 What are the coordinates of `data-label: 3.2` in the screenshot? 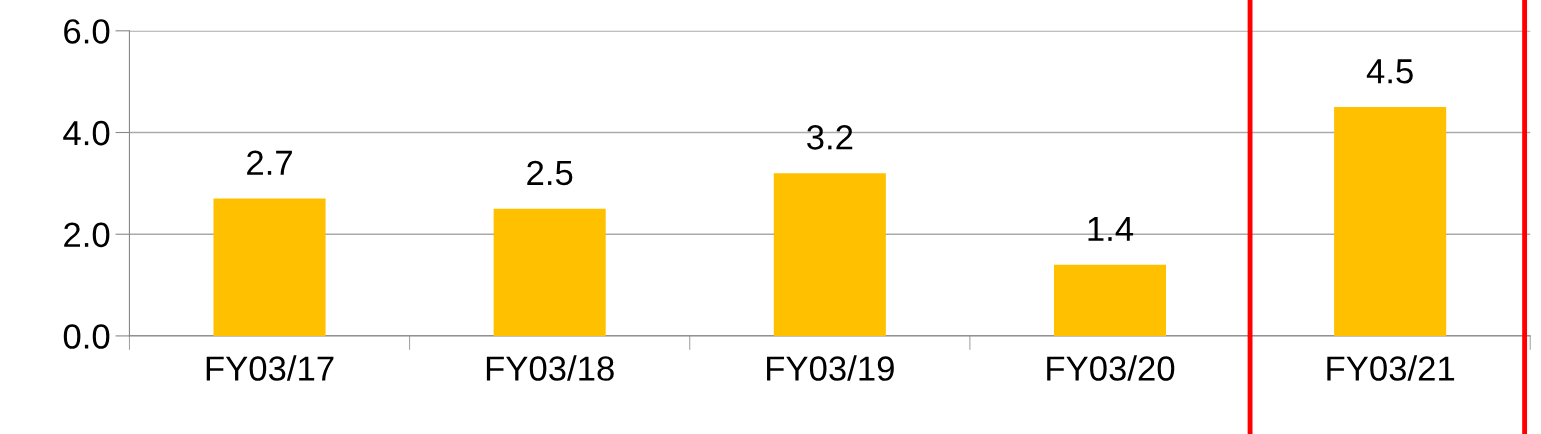 It's located at (830, 137).